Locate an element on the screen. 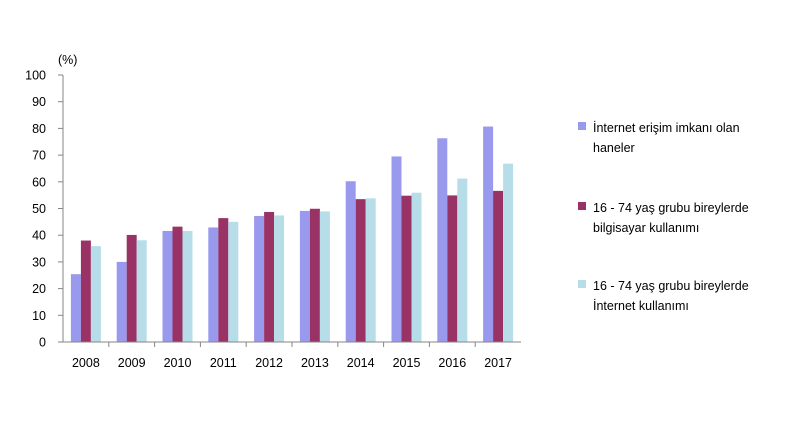 The width and height of the screenshot is (795, 427). legend-label-line: İnternet kullanımı is located at coordinates (641, 306).